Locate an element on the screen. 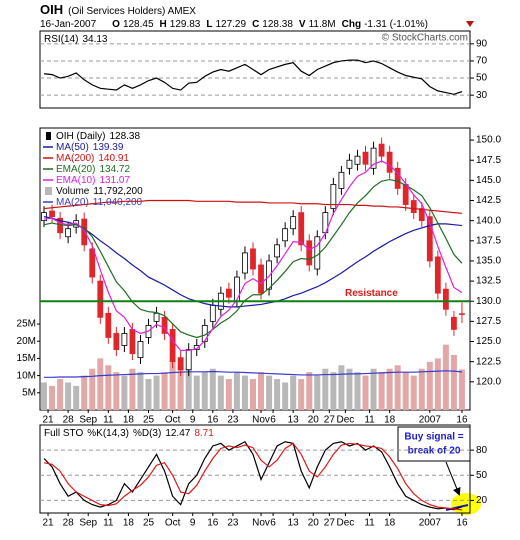 The image size is (520, 540). x-tick-label: 18 is located at coordinates (390, 523).